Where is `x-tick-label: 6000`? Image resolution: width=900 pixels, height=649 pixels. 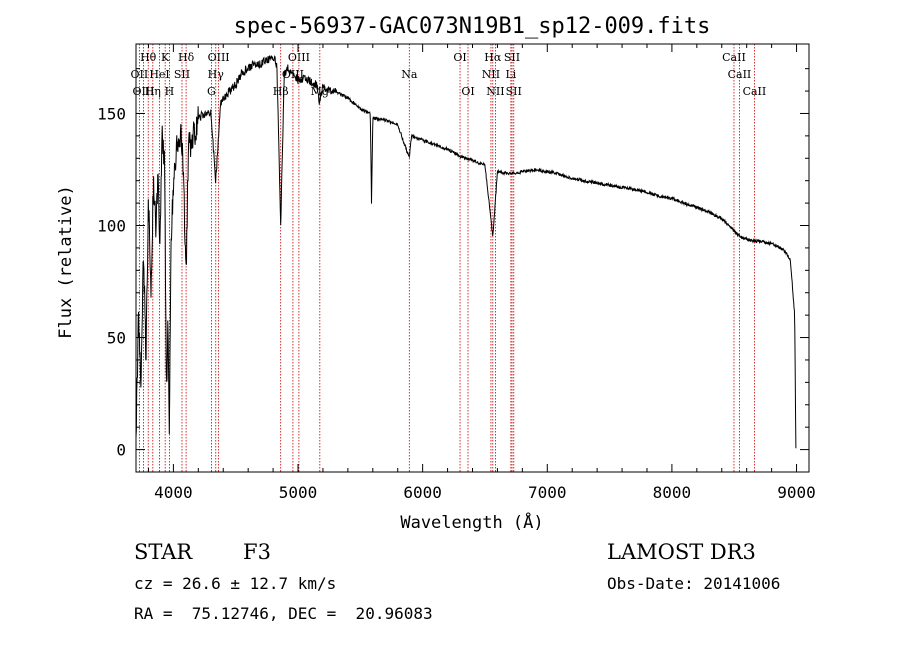
x-tick-label: 6000 is located at coordinates (422, 492).